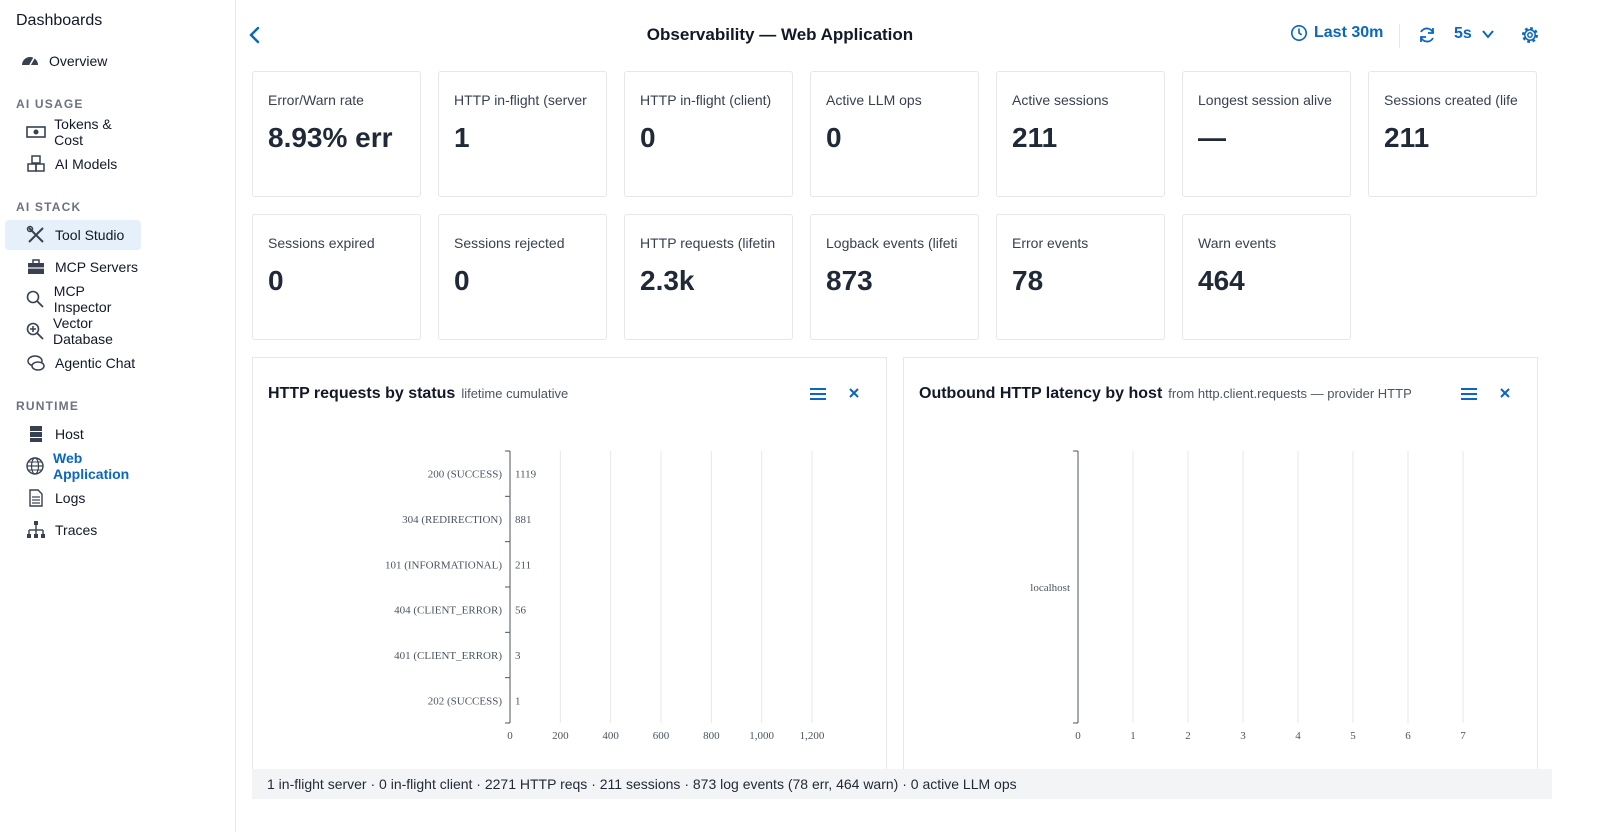 This screenshot has width=1600, height=832. I want to click on metric-card: Error/Warn rate 8.93% err, so click(336, 134).